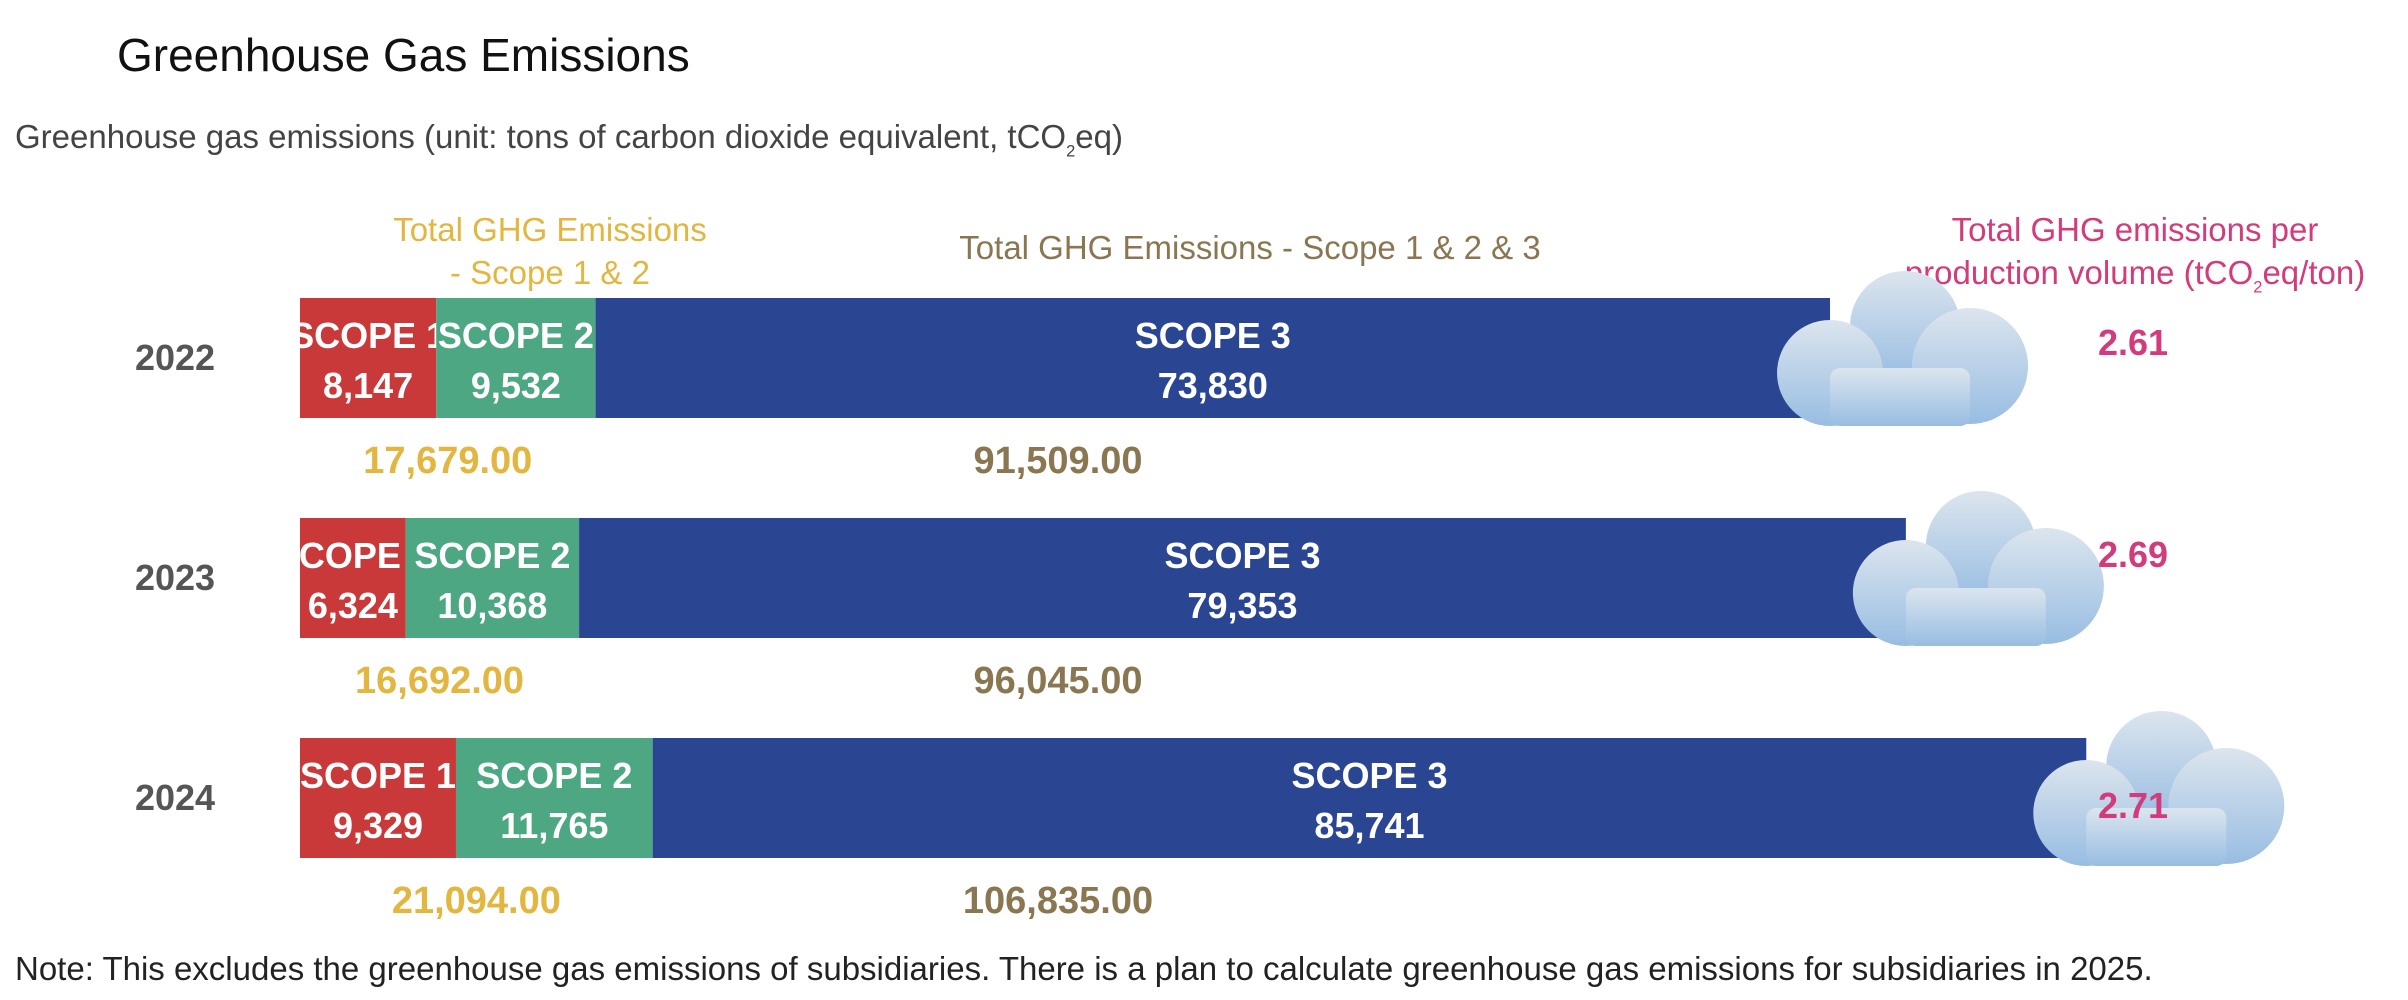  Describe the element at coordinates (353, 605) in the screenshot. I see `scope-1-value-label: 6,324` at that location.